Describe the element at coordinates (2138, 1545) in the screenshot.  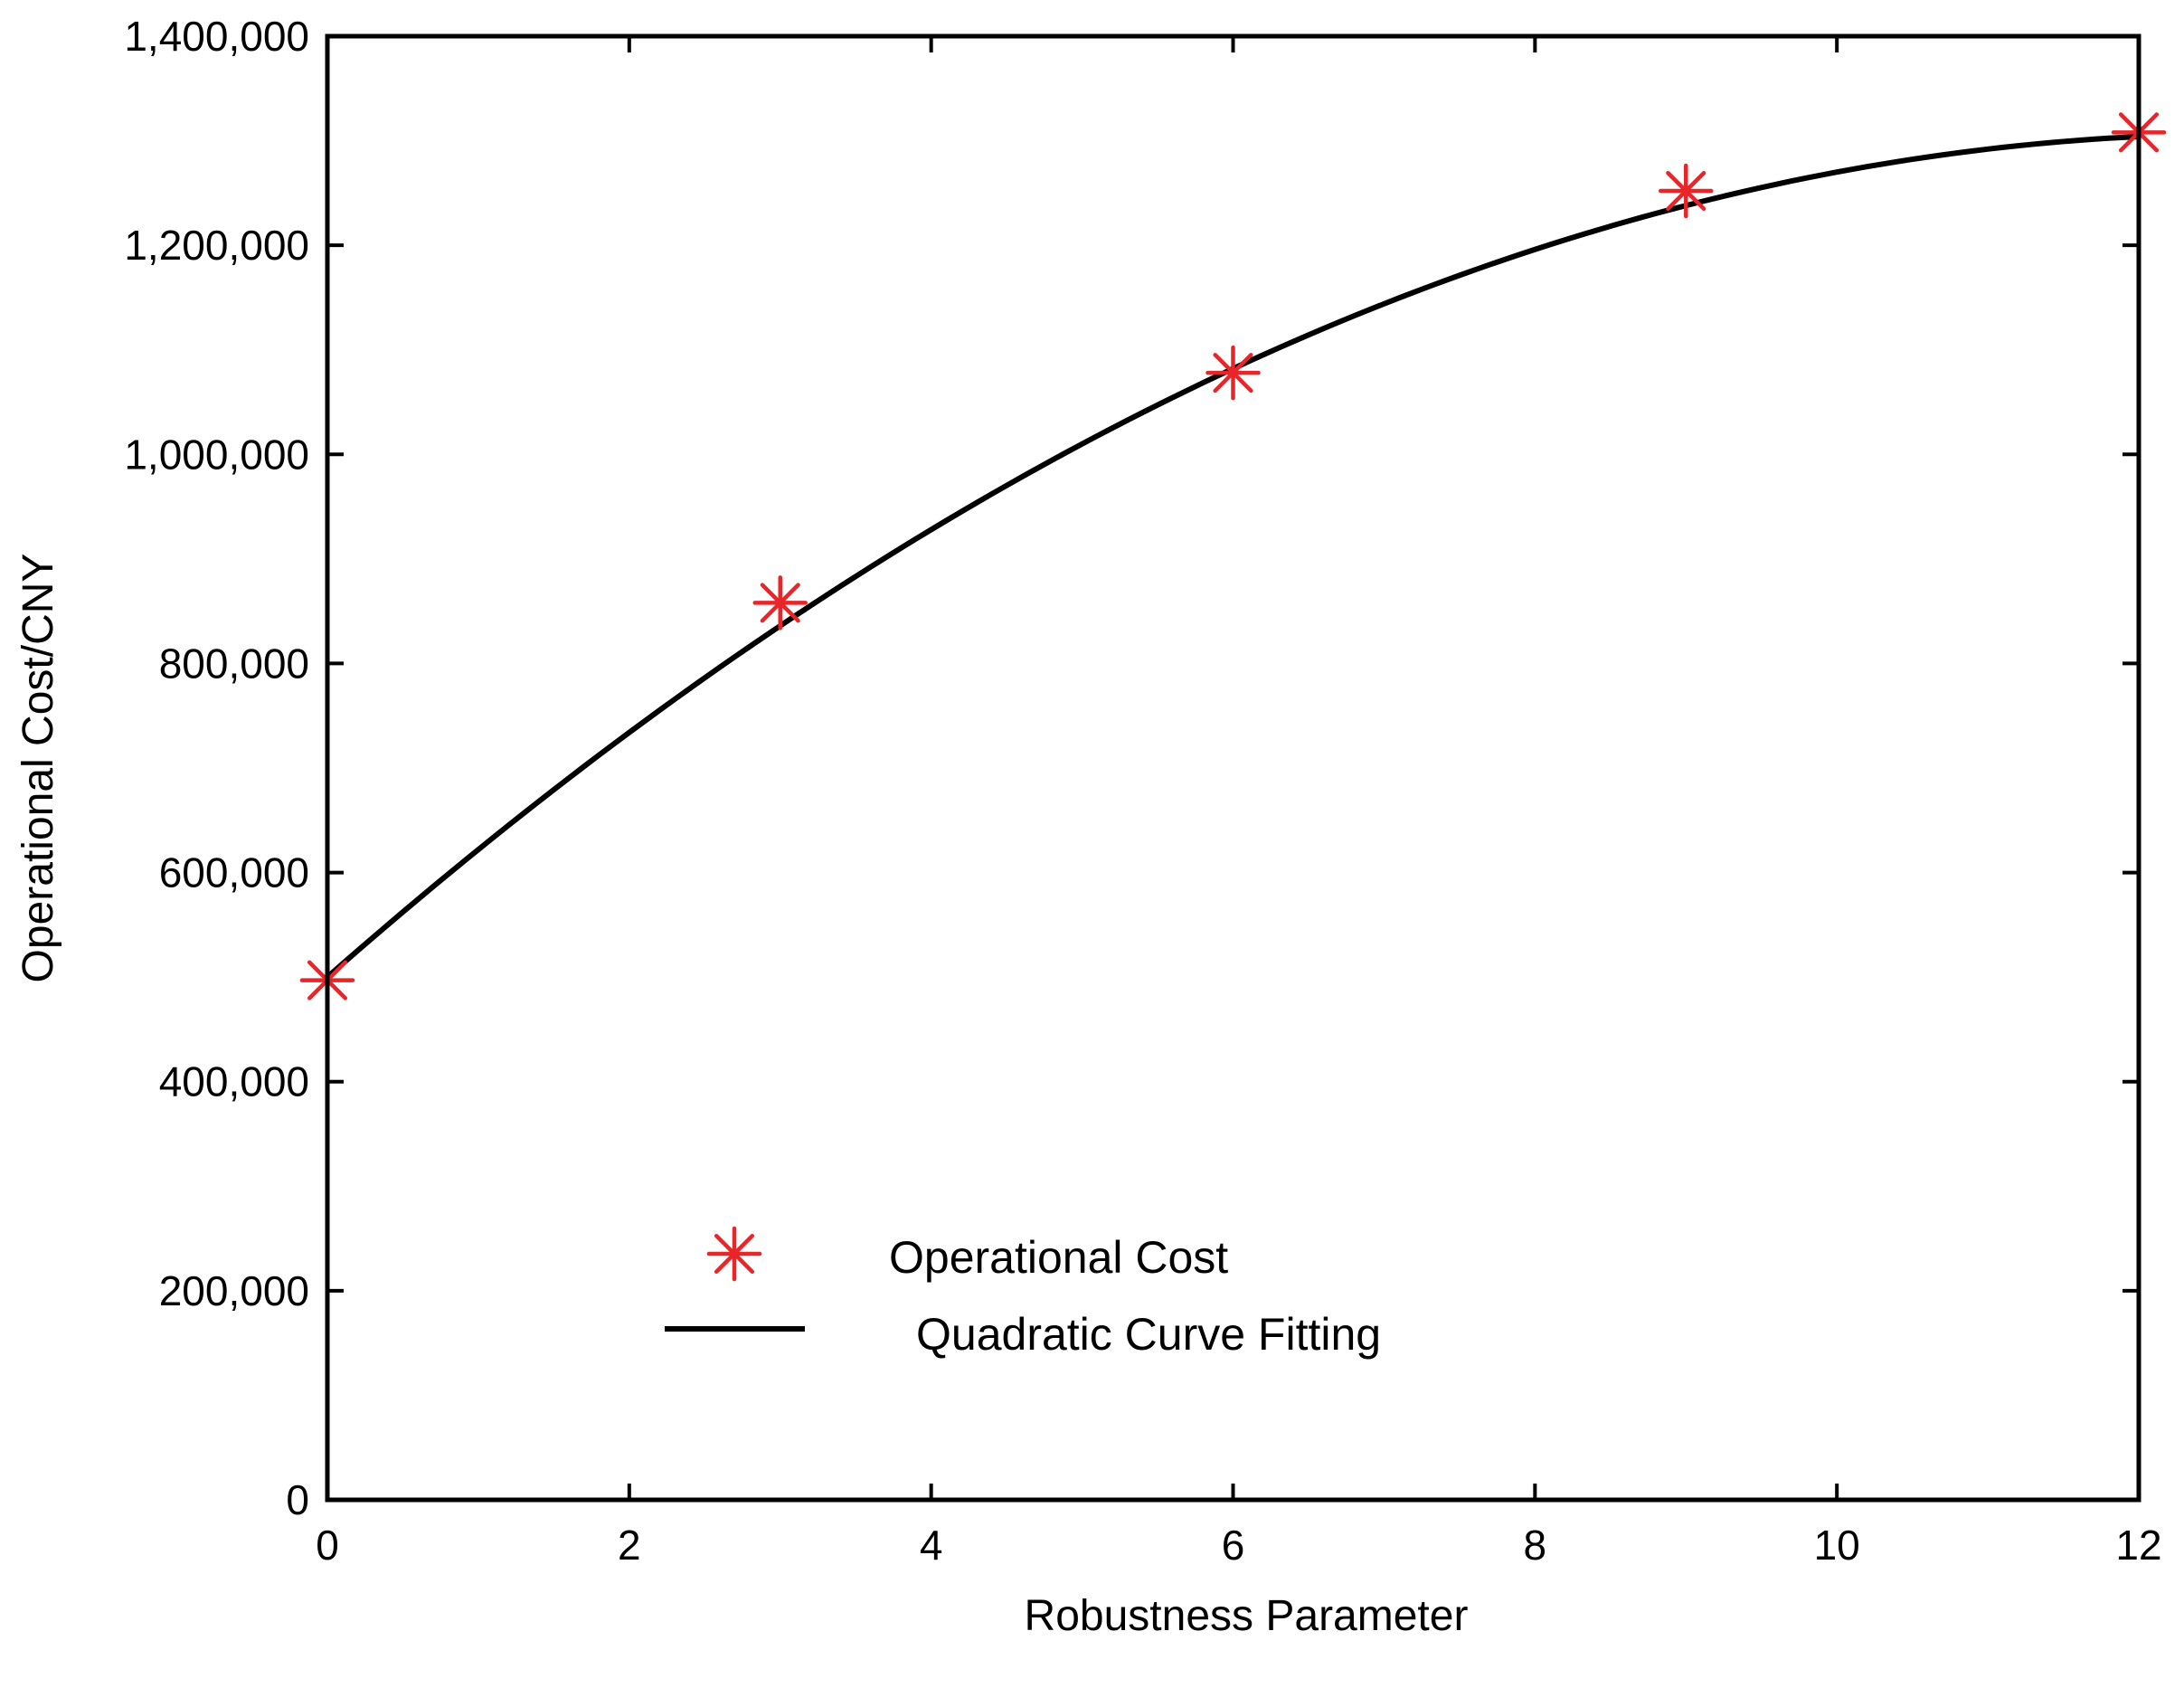
I see `x-tick-label: 12` at that location.